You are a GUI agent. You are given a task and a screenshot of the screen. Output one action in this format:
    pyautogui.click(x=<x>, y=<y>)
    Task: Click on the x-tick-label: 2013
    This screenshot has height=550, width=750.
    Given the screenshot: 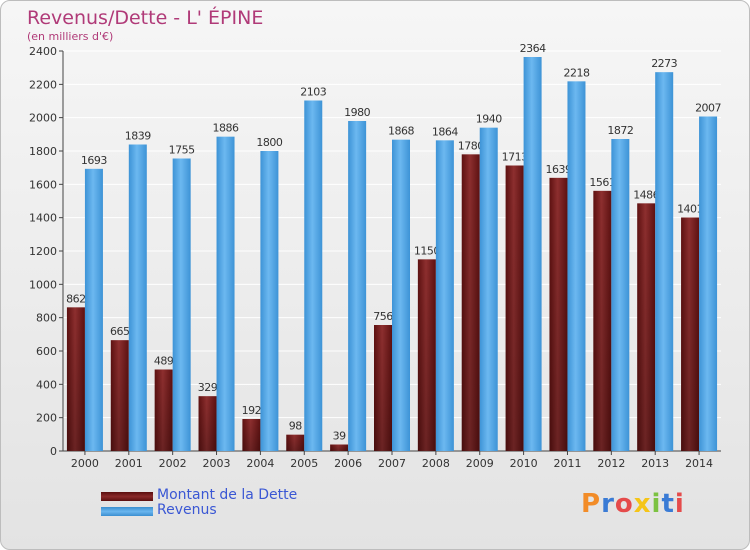 What is the action you would take?
    pyautogui.click(x=655, y=463)
    